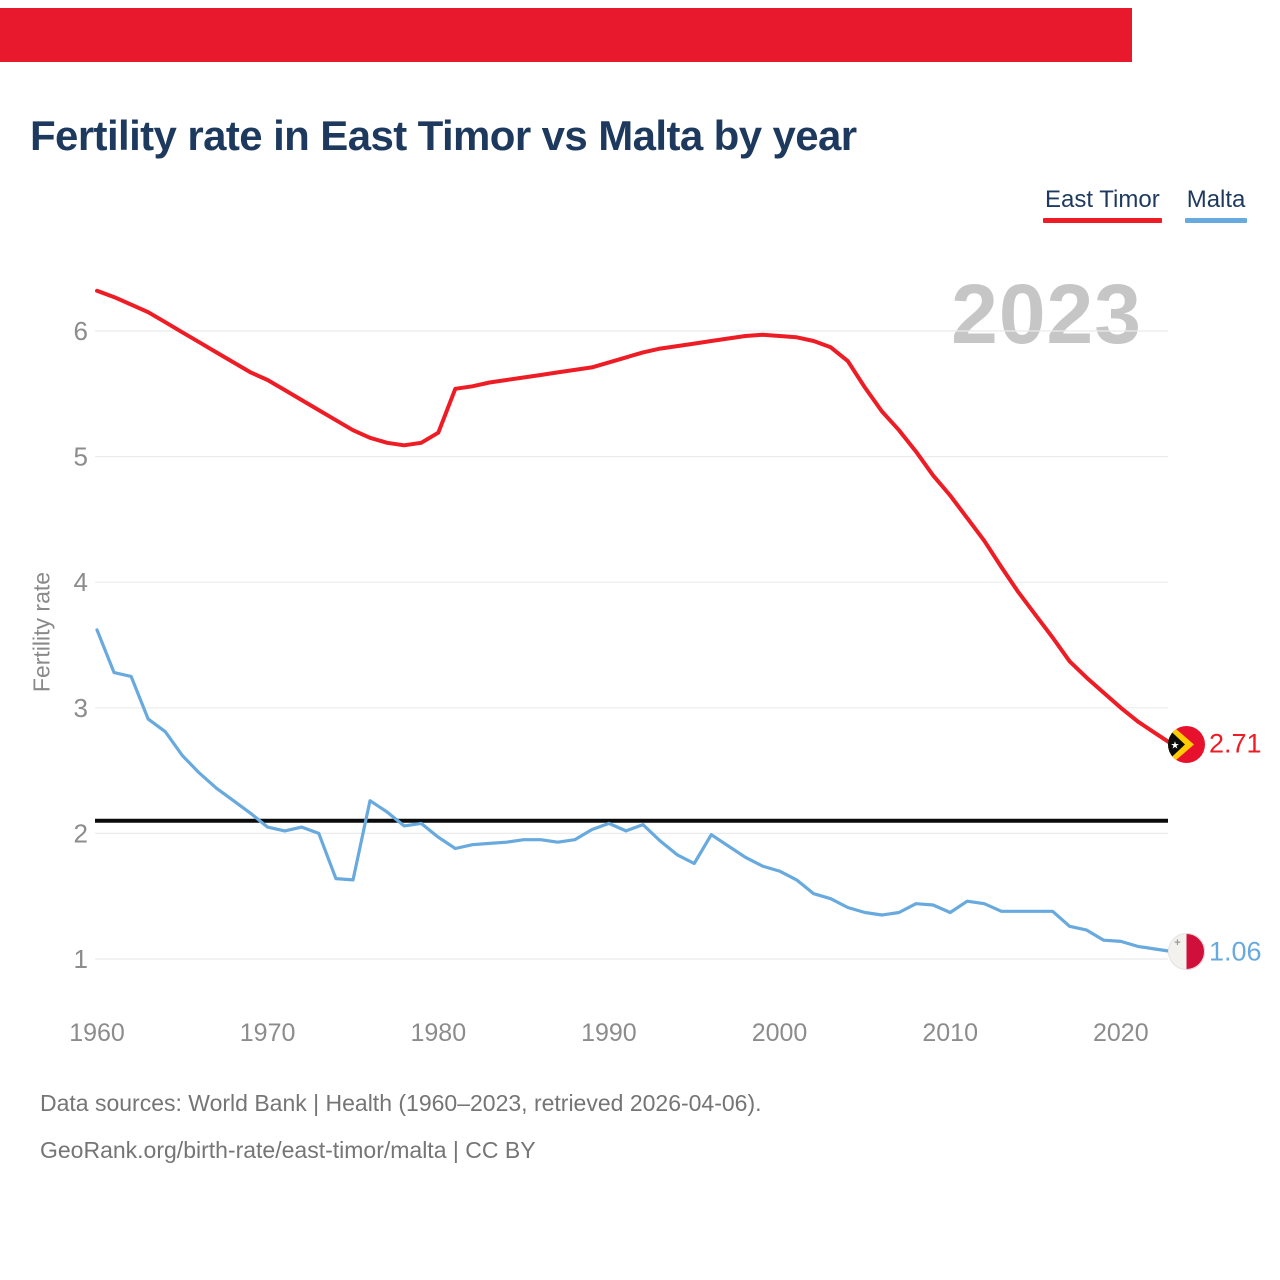  What do you see at coordinates (1216, 199) in the screenshot?
I see `legend-label-malta: Malta` at bounding box center [1216, 199].